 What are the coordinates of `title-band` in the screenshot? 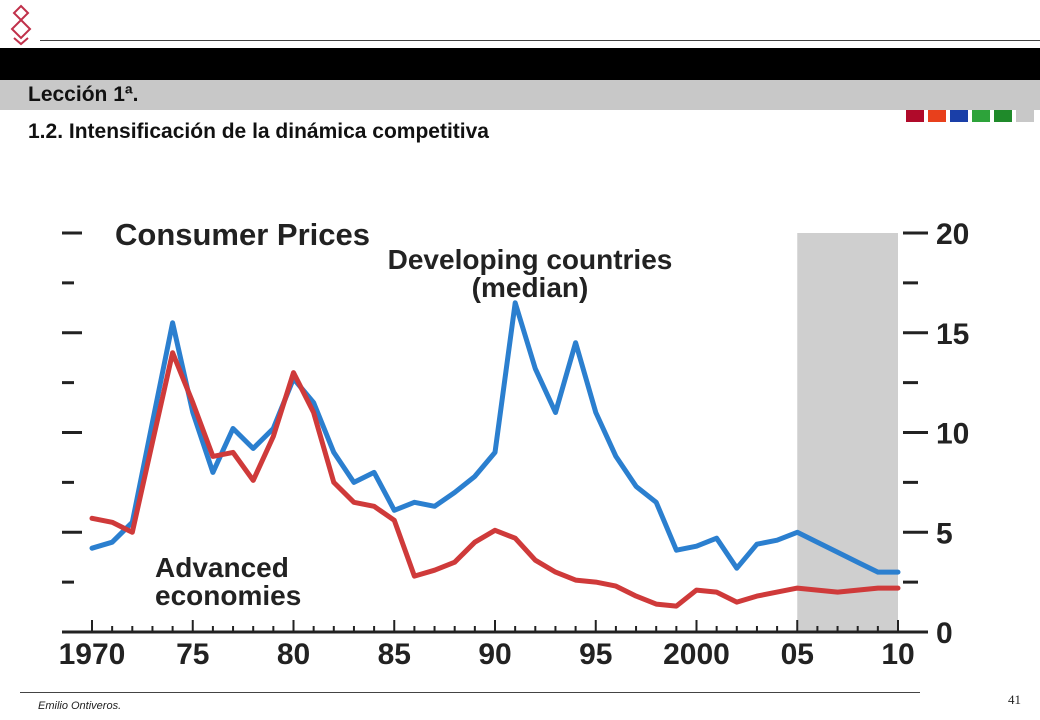 It's located at (520, 95).